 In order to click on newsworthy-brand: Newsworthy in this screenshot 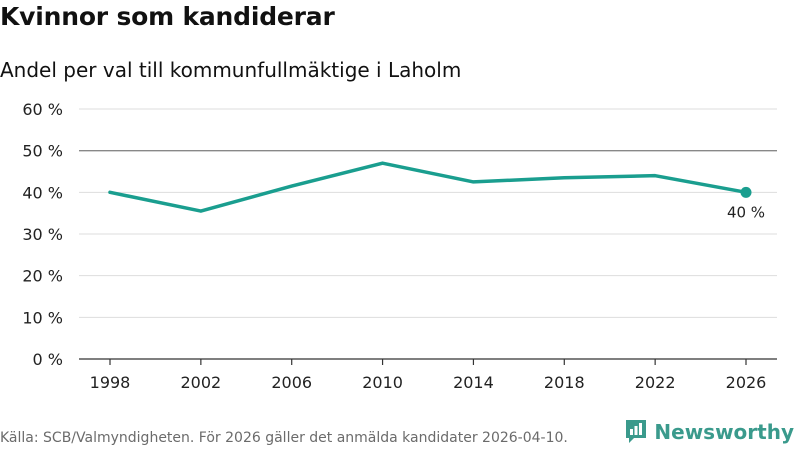, I will do `click(709, 432)`.